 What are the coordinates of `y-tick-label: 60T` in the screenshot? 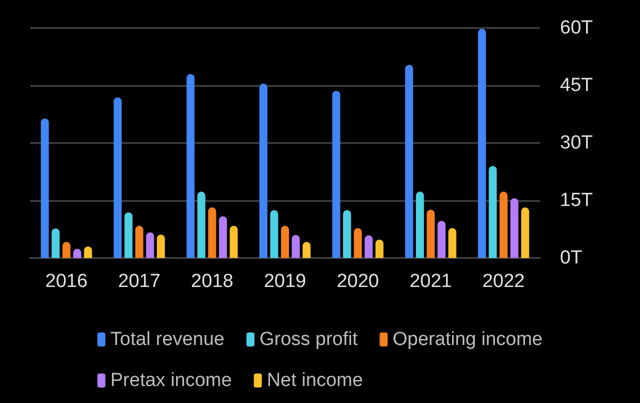 It's located at (577, 28).